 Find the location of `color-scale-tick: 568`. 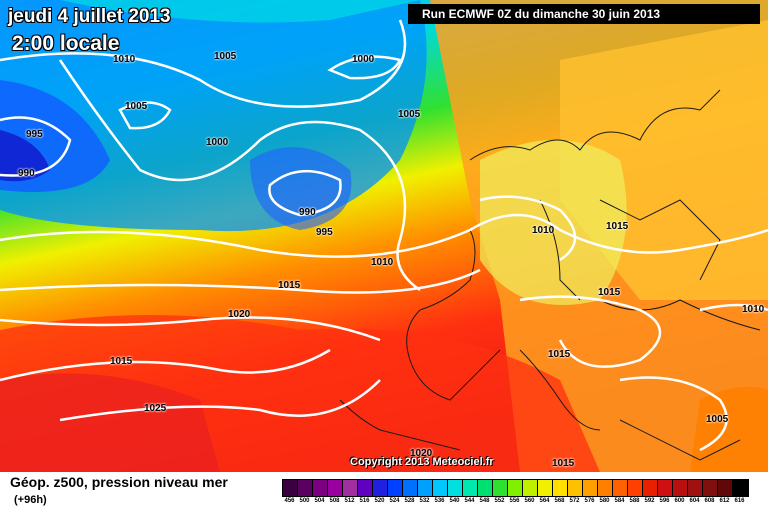

color-scale-tick: 568 is located at coordinates (559, 501).